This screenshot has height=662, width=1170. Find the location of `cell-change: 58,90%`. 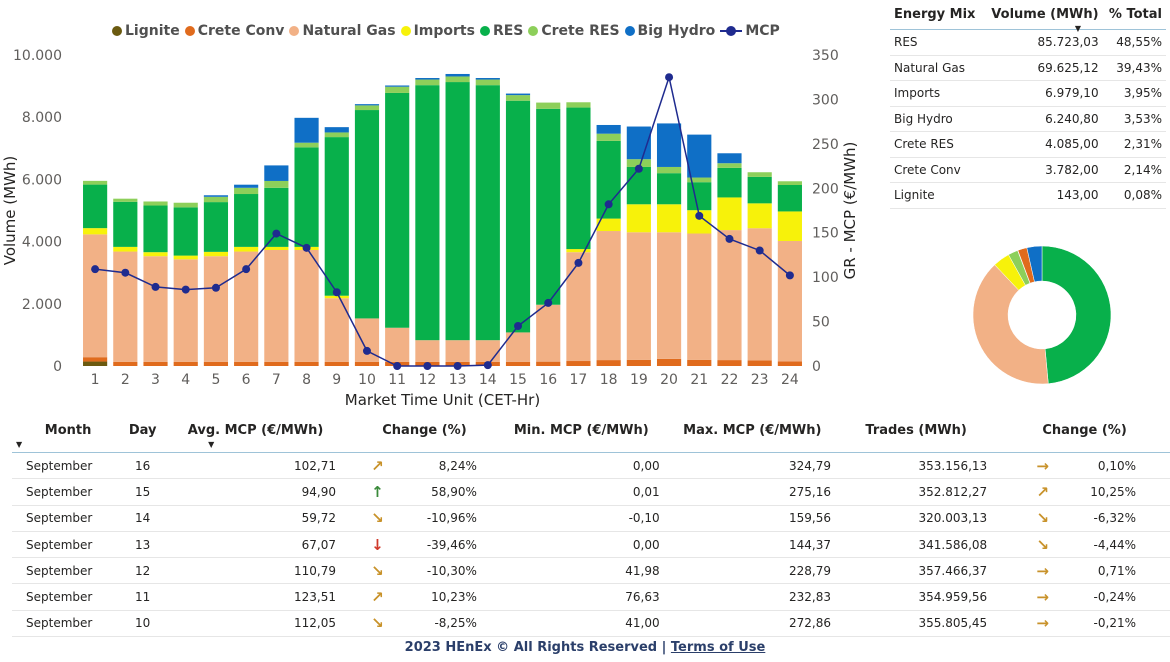

cell-change: 58,90% is located at coordinates (453, 492).